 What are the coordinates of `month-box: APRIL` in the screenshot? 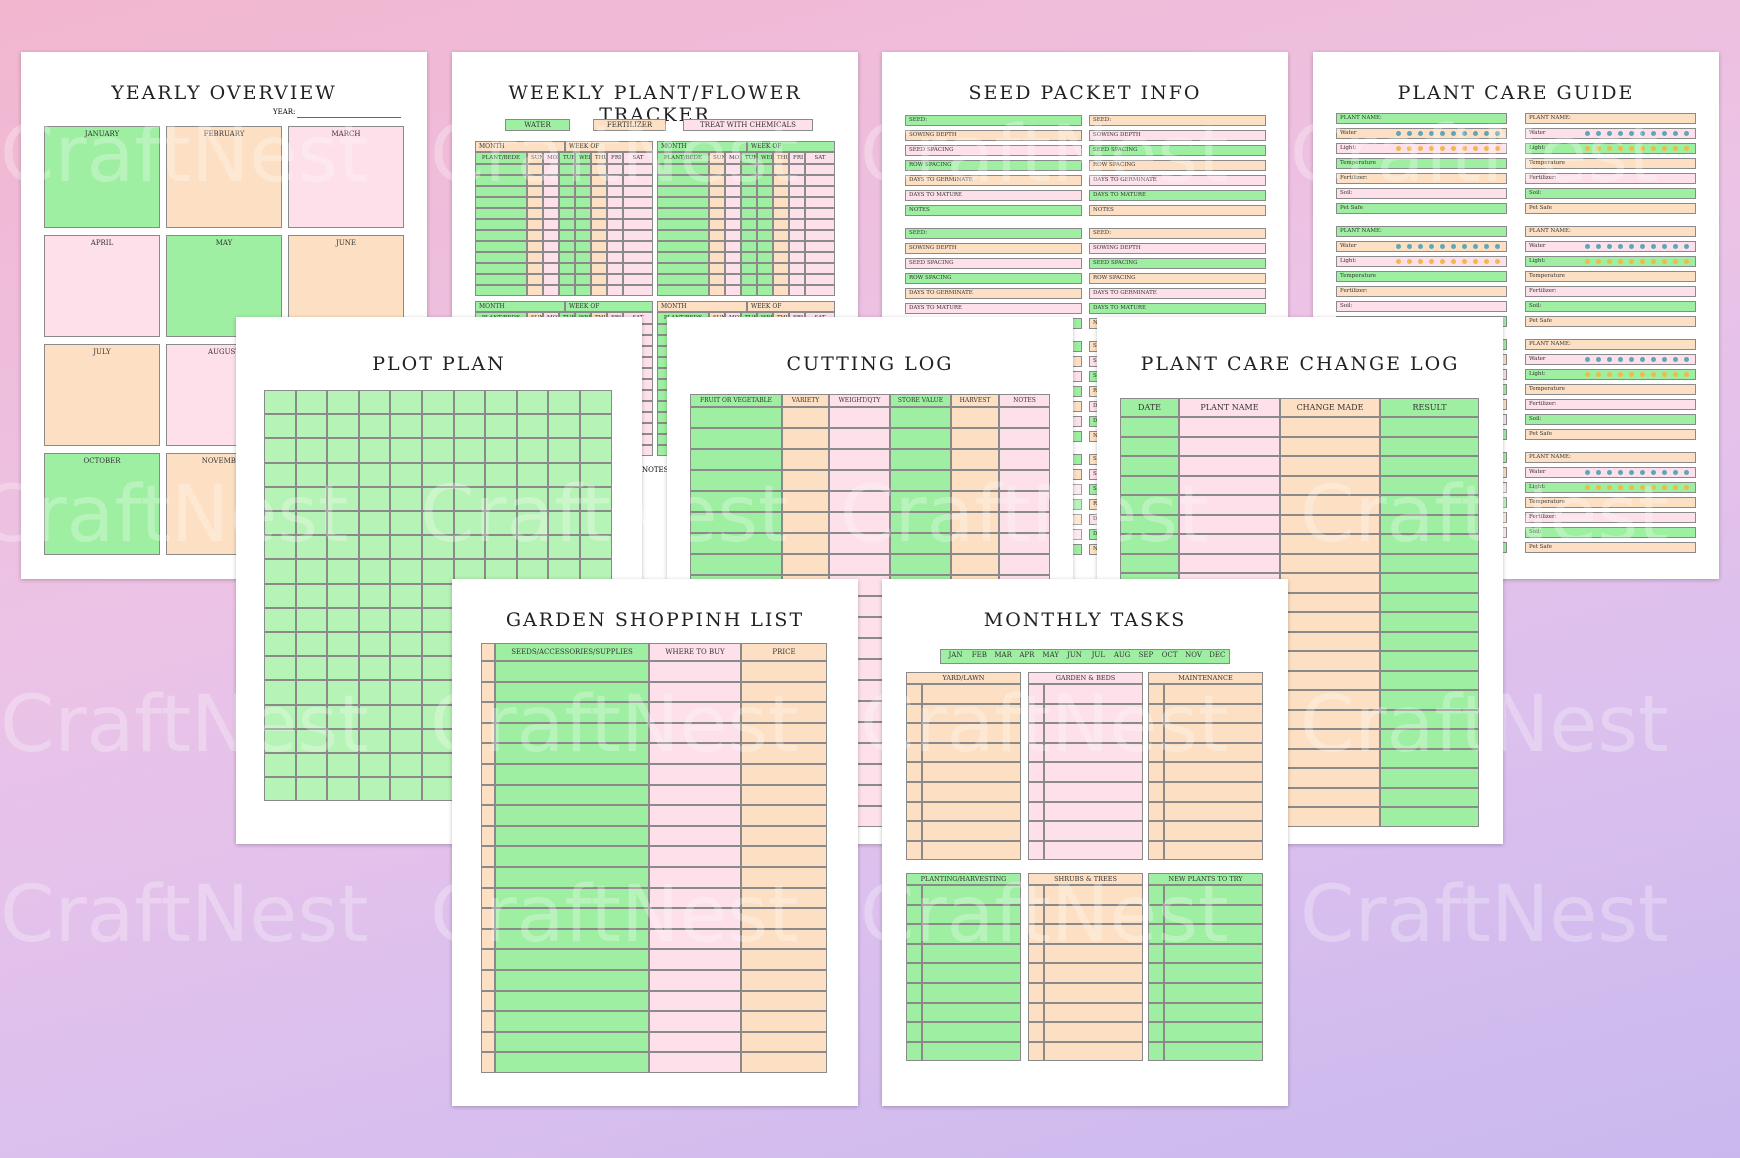 It's located at (102, 286).